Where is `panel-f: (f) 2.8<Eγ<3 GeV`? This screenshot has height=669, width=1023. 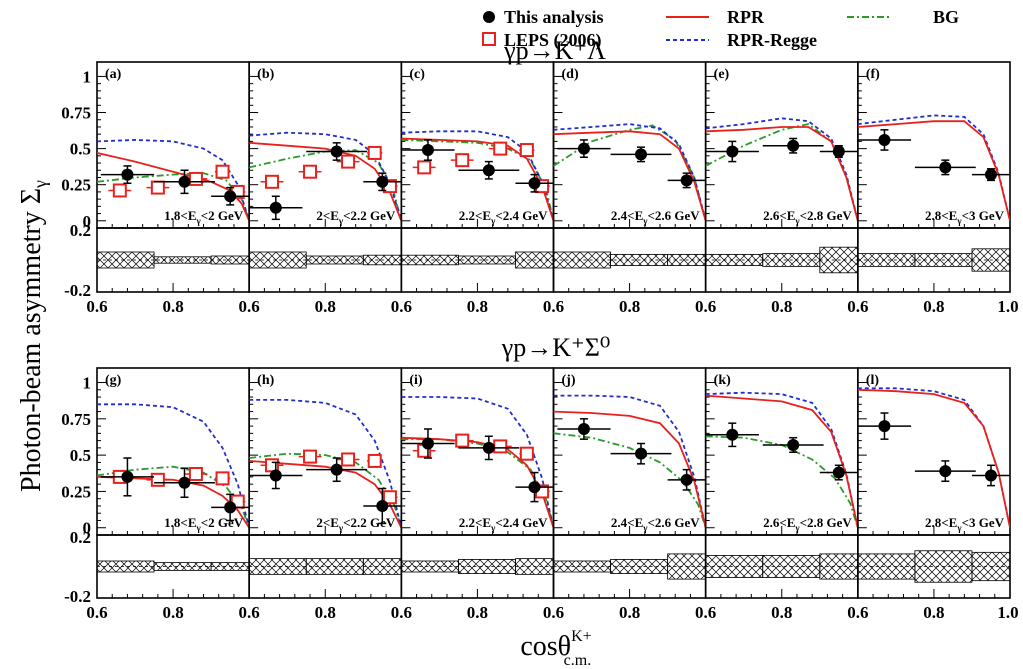 panel-f: (f) 2.8<Eγ<3 GeV is located at coordinates (934, 177).